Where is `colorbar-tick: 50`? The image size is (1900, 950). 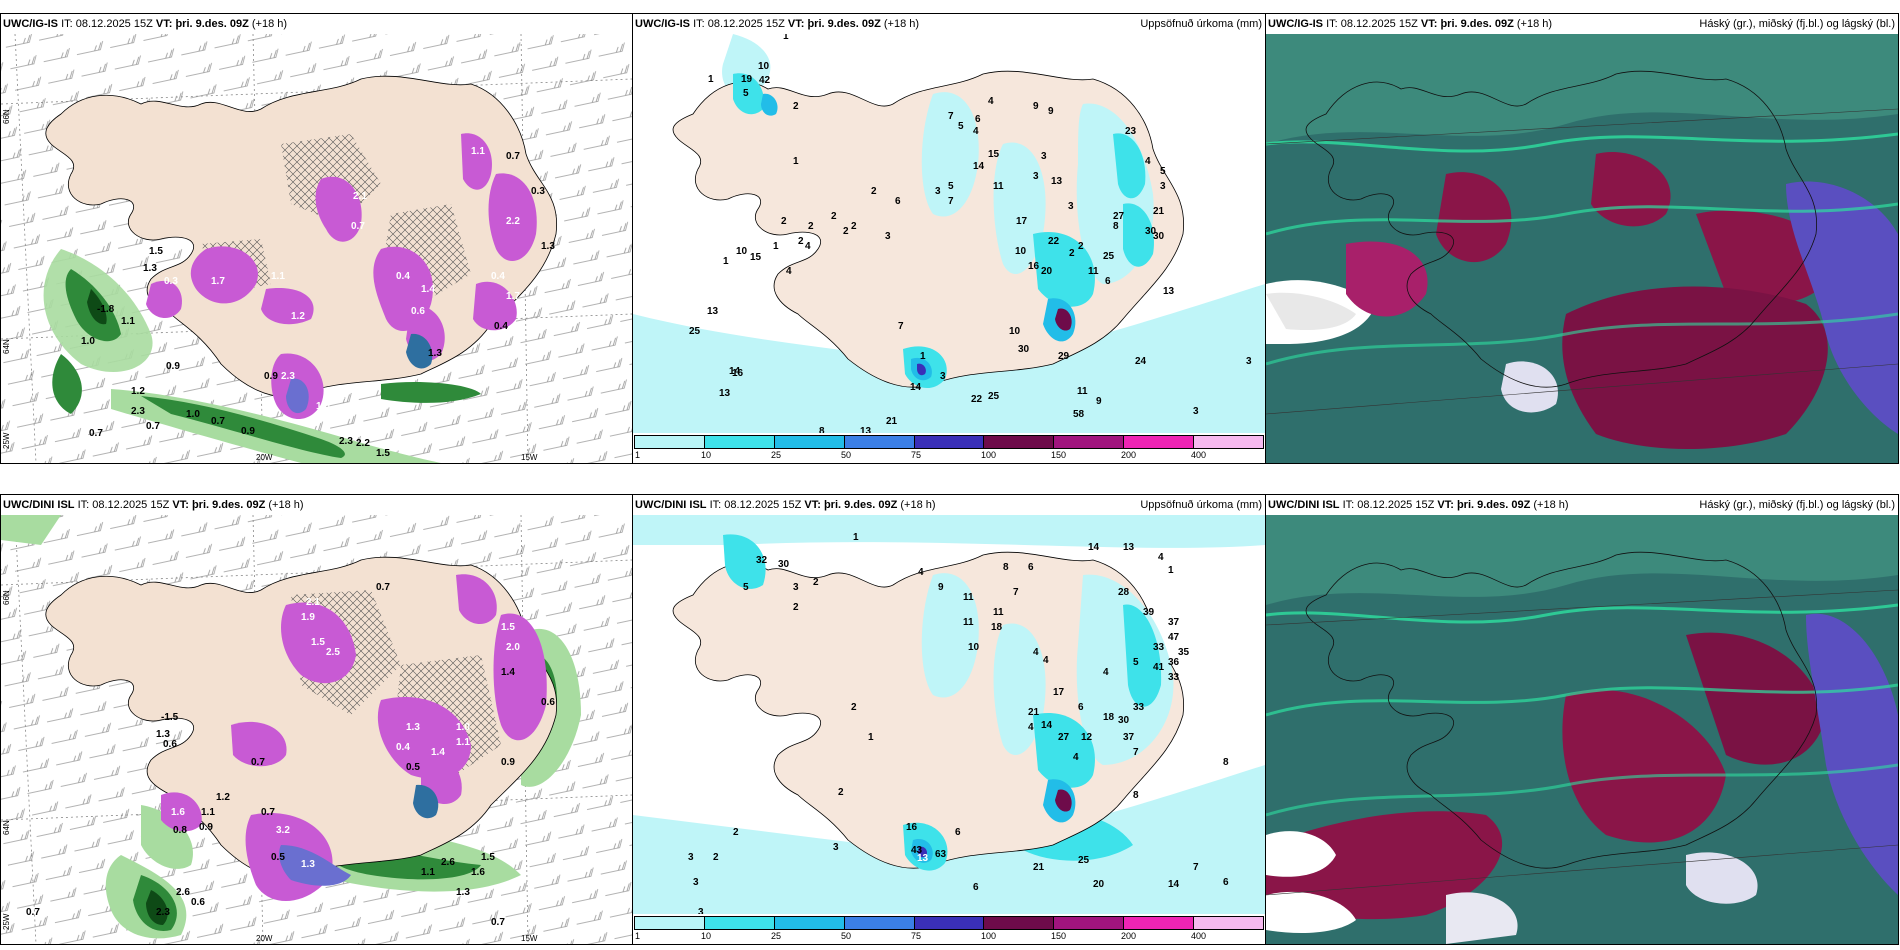 colorbar-tick: 50 is located at coordinates (846, 936).